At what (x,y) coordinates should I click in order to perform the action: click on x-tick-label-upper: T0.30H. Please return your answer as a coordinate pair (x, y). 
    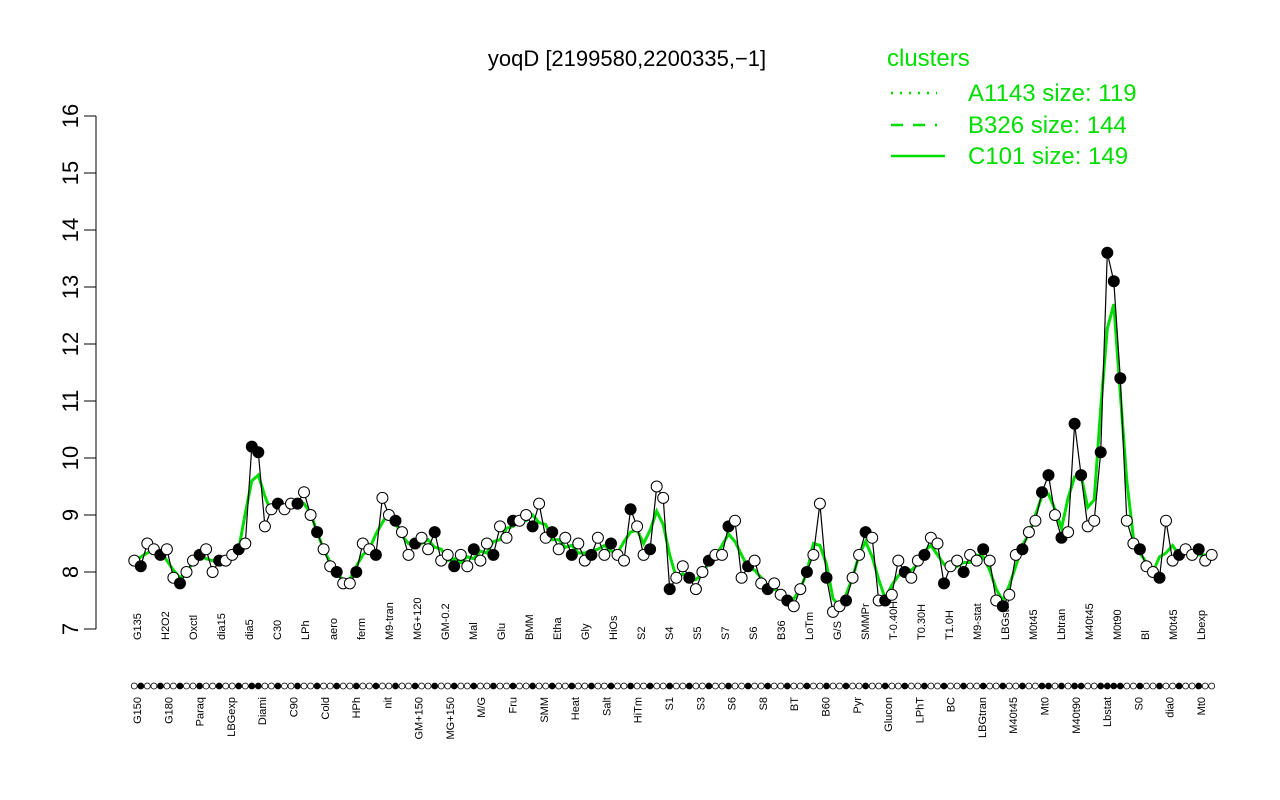
    Looking at the image, I should click on (922, 622).